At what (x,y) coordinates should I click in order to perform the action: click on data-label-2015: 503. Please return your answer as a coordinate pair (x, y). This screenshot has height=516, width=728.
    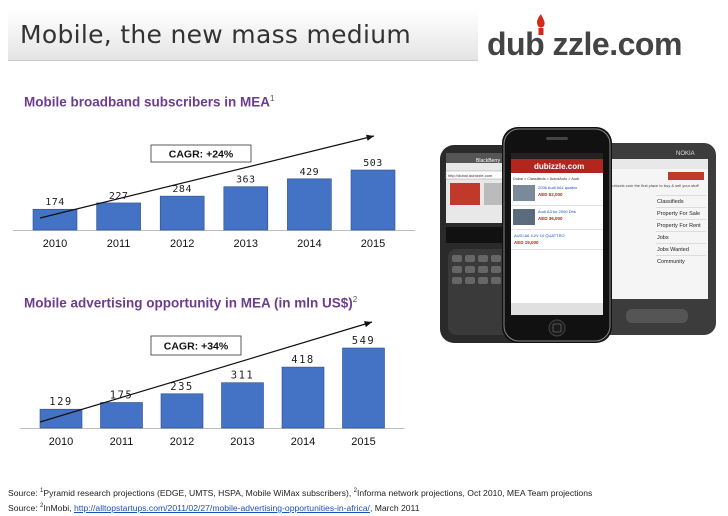
    Looking at the image, I should click on (373, 163).